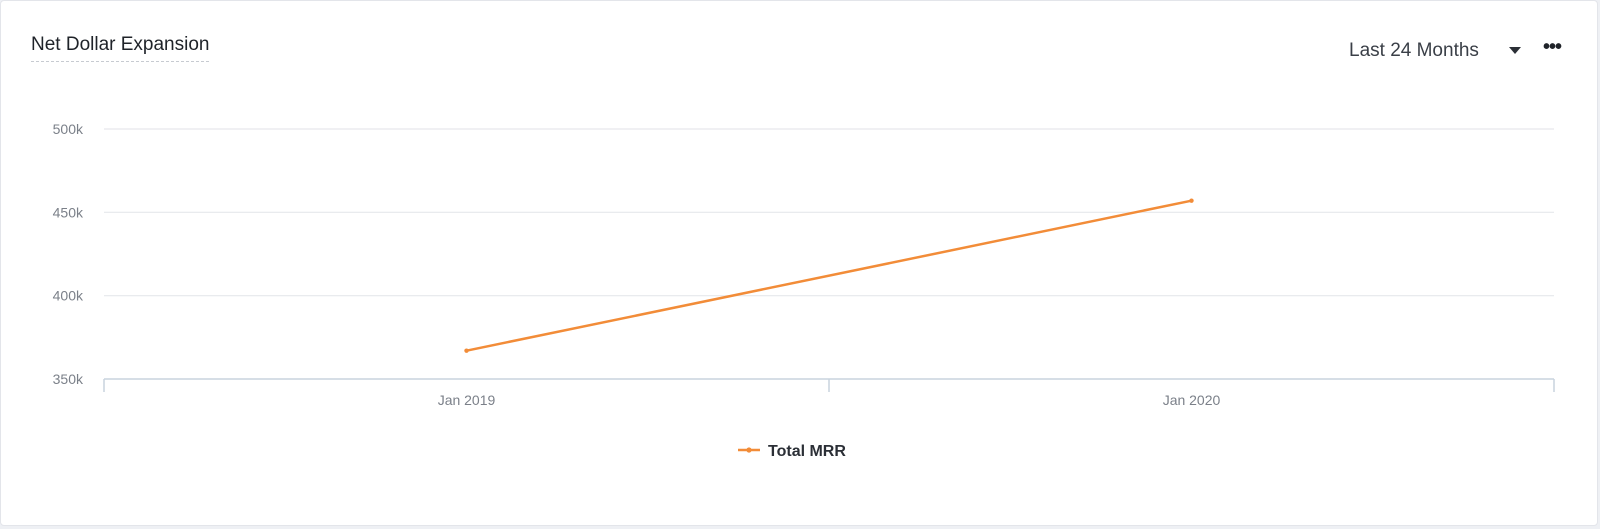  I want to click on x-tick-label: Jan 2019, so click(467, 400).